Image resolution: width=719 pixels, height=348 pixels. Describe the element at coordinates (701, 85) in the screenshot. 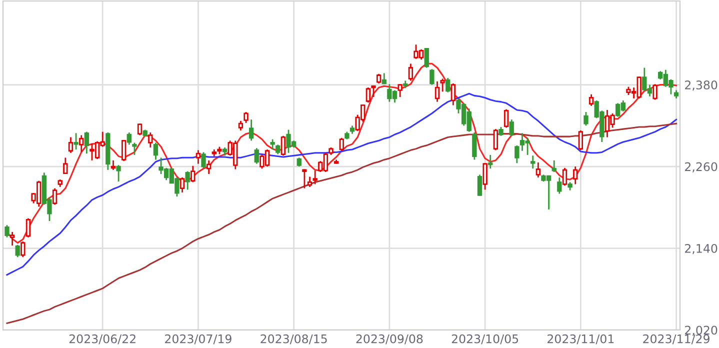

I see `y-tick-label: 2,380` at that location.